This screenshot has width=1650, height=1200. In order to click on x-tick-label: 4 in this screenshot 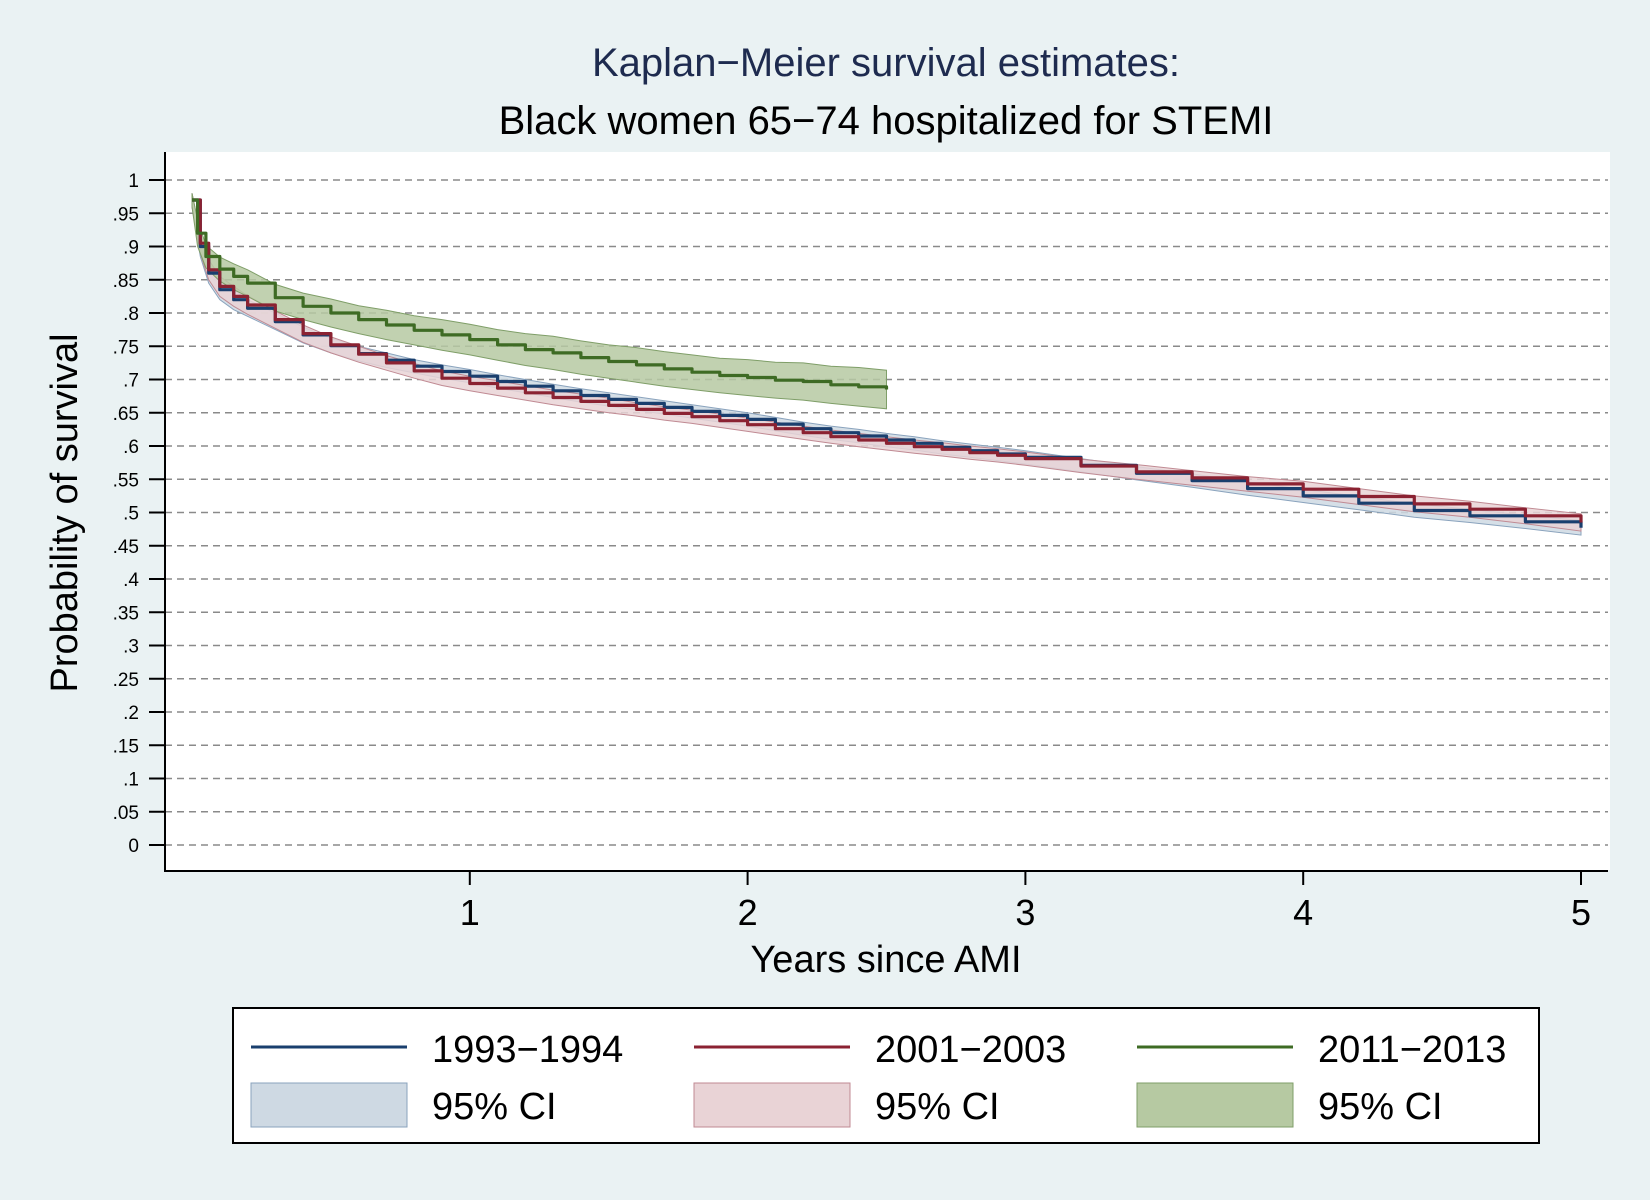, I will do `click(1303, 912)`.